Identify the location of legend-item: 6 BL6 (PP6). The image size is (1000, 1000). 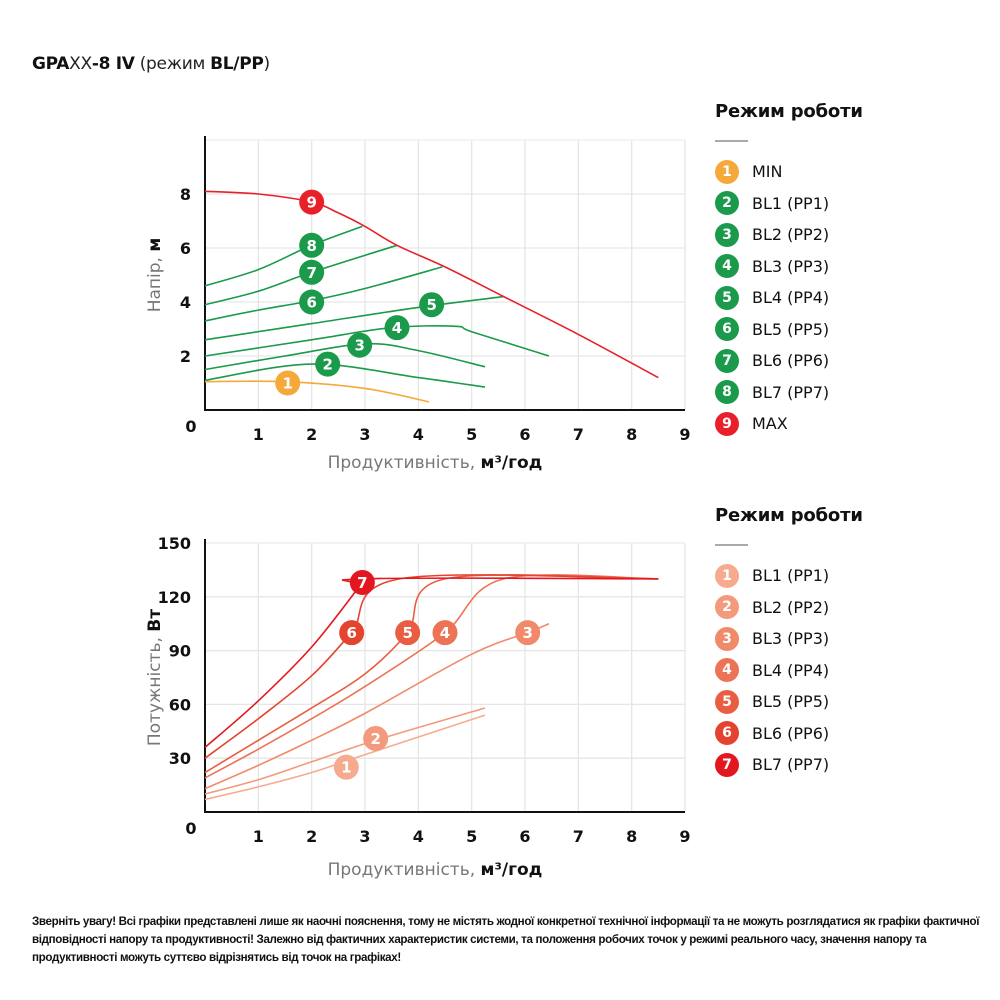
(789, 734).